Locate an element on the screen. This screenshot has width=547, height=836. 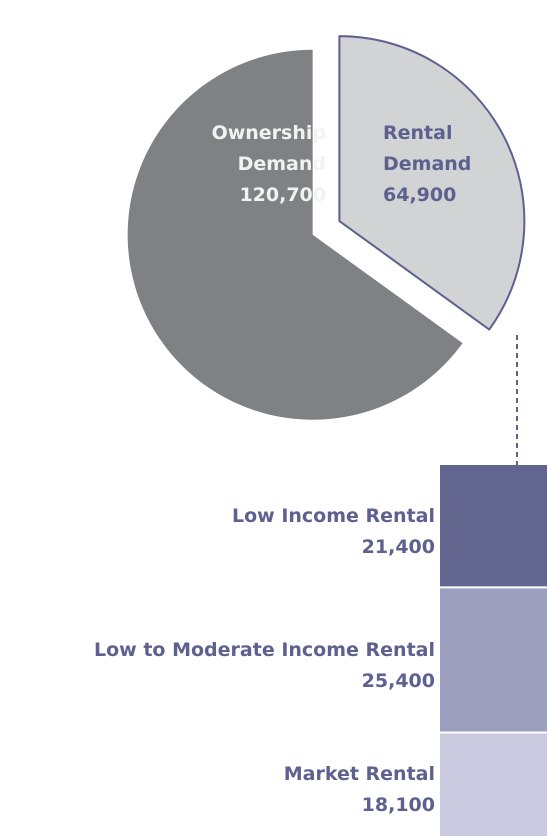
segment-label: Market Rental 18,100 is located at coordinates (359, 790).